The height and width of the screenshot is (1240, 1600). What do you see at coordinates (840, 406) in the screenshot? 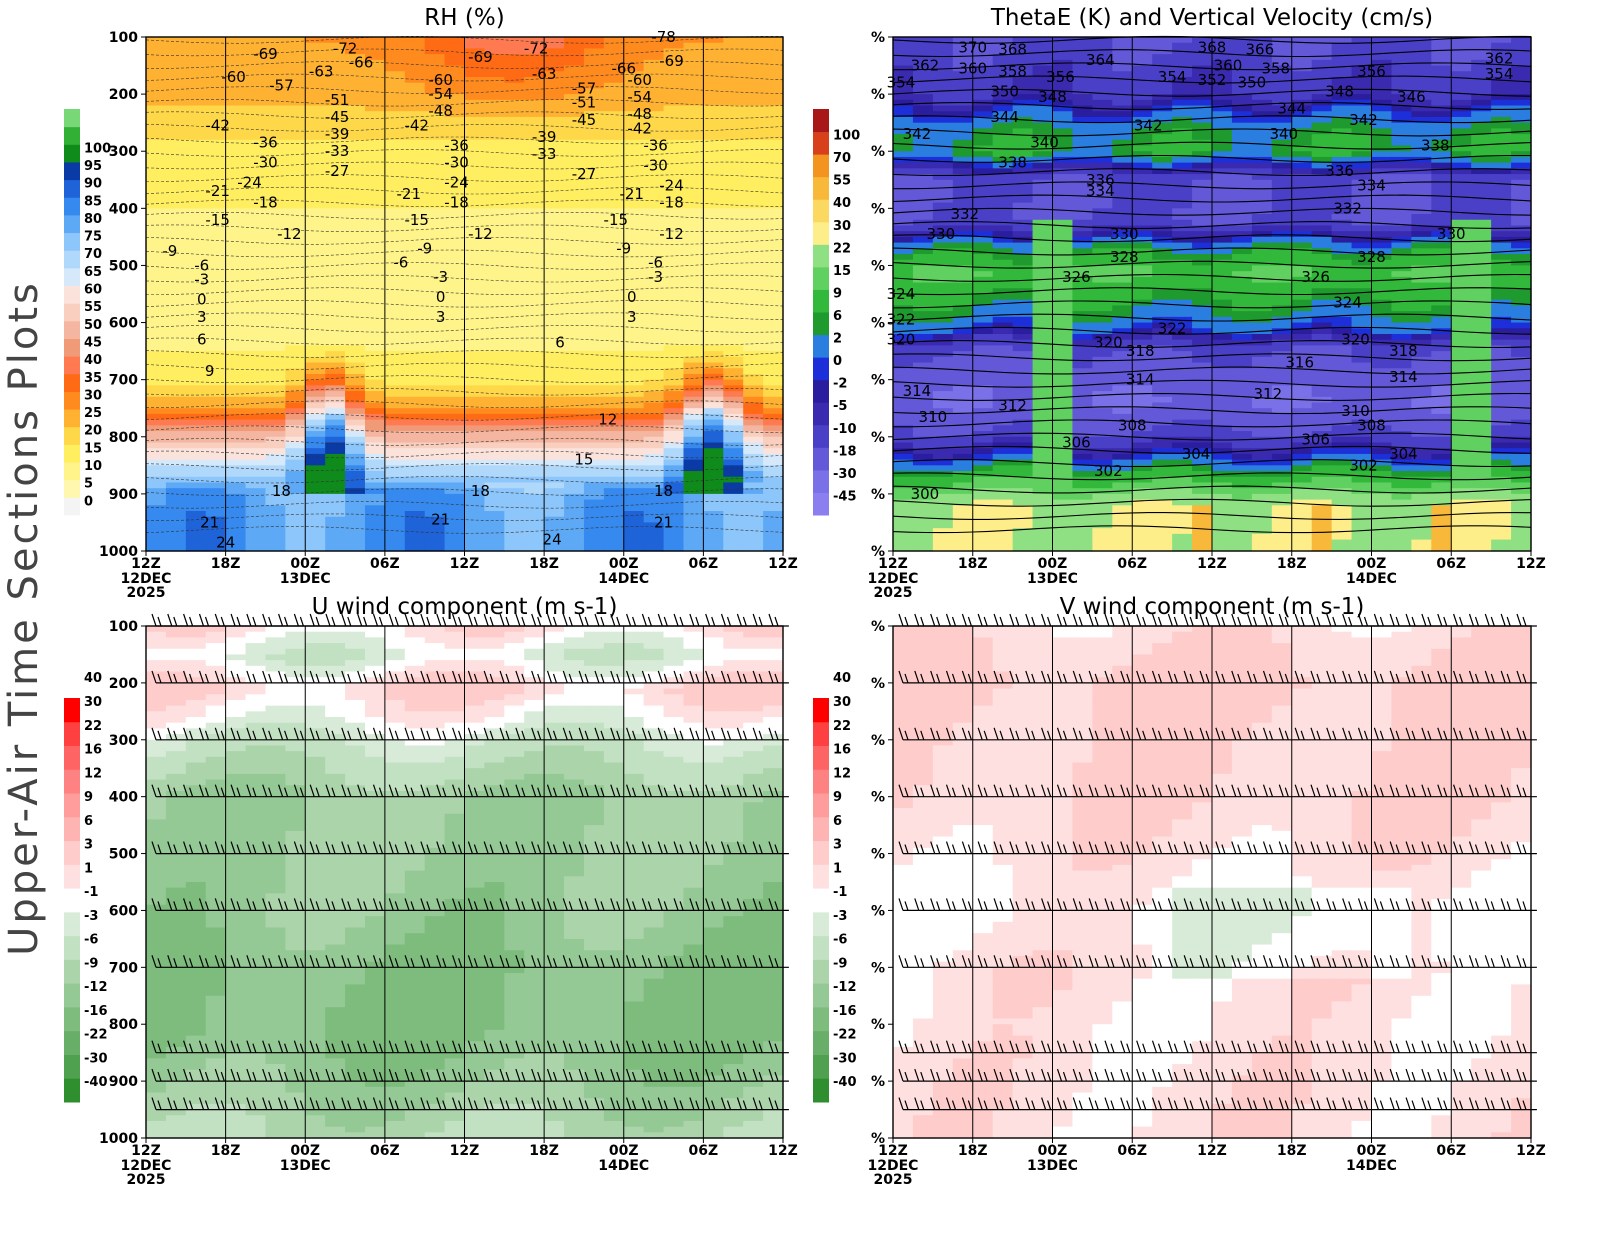
I see `colorbar-label: -5` at bounding box center [840, 406].